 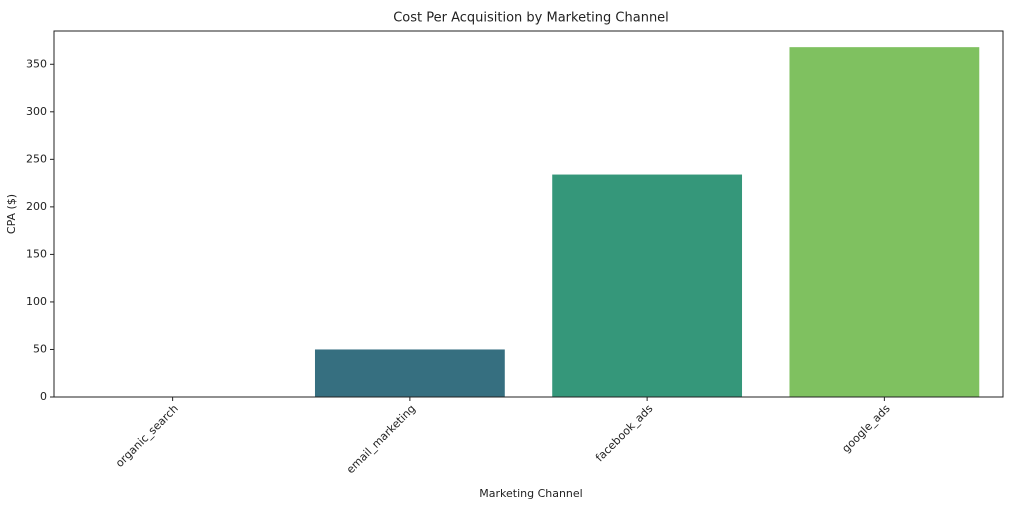 What do you see at coordinates (11, 214) in the screenshot?
I see `y-axis-label: CPA ($)` at bounding box center [11, 214].